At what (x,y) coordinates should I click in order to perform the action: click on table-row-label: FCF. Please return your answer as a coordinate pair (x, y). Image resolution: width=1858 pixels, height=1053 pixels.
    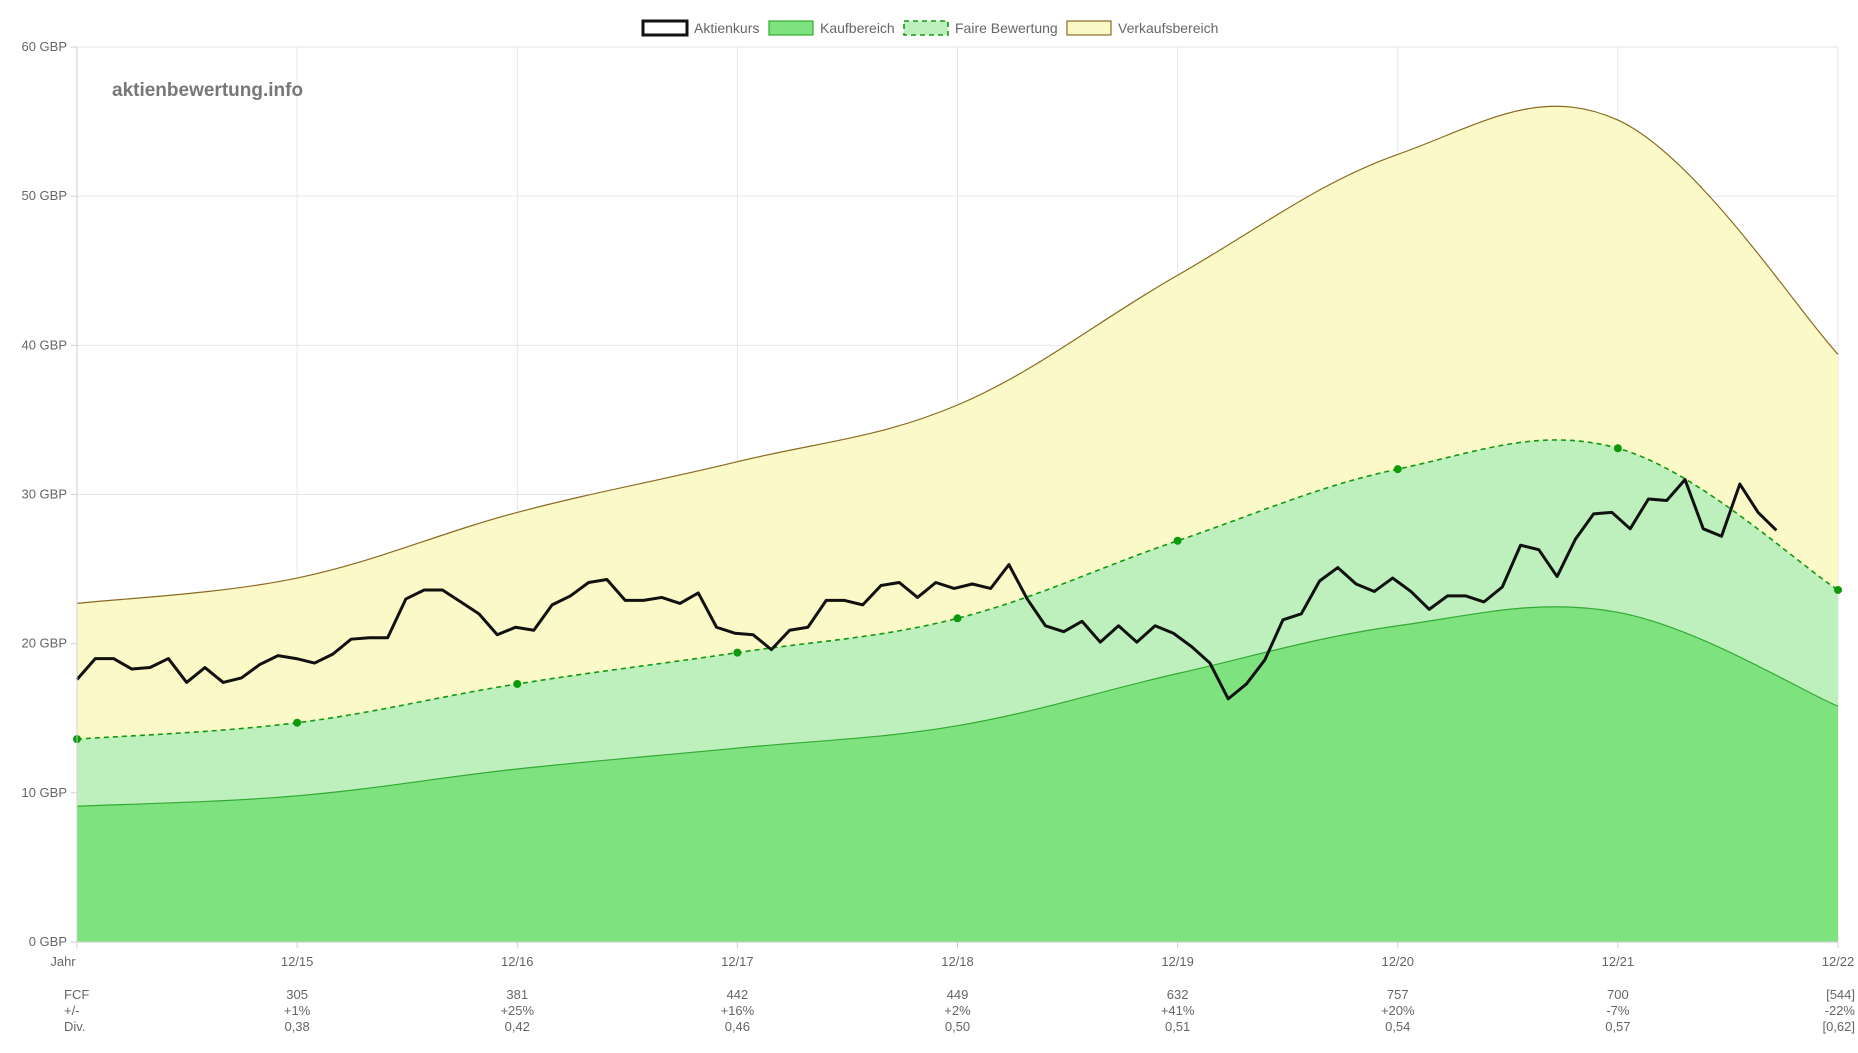
    Looking at the image, I should click on (76, 994).